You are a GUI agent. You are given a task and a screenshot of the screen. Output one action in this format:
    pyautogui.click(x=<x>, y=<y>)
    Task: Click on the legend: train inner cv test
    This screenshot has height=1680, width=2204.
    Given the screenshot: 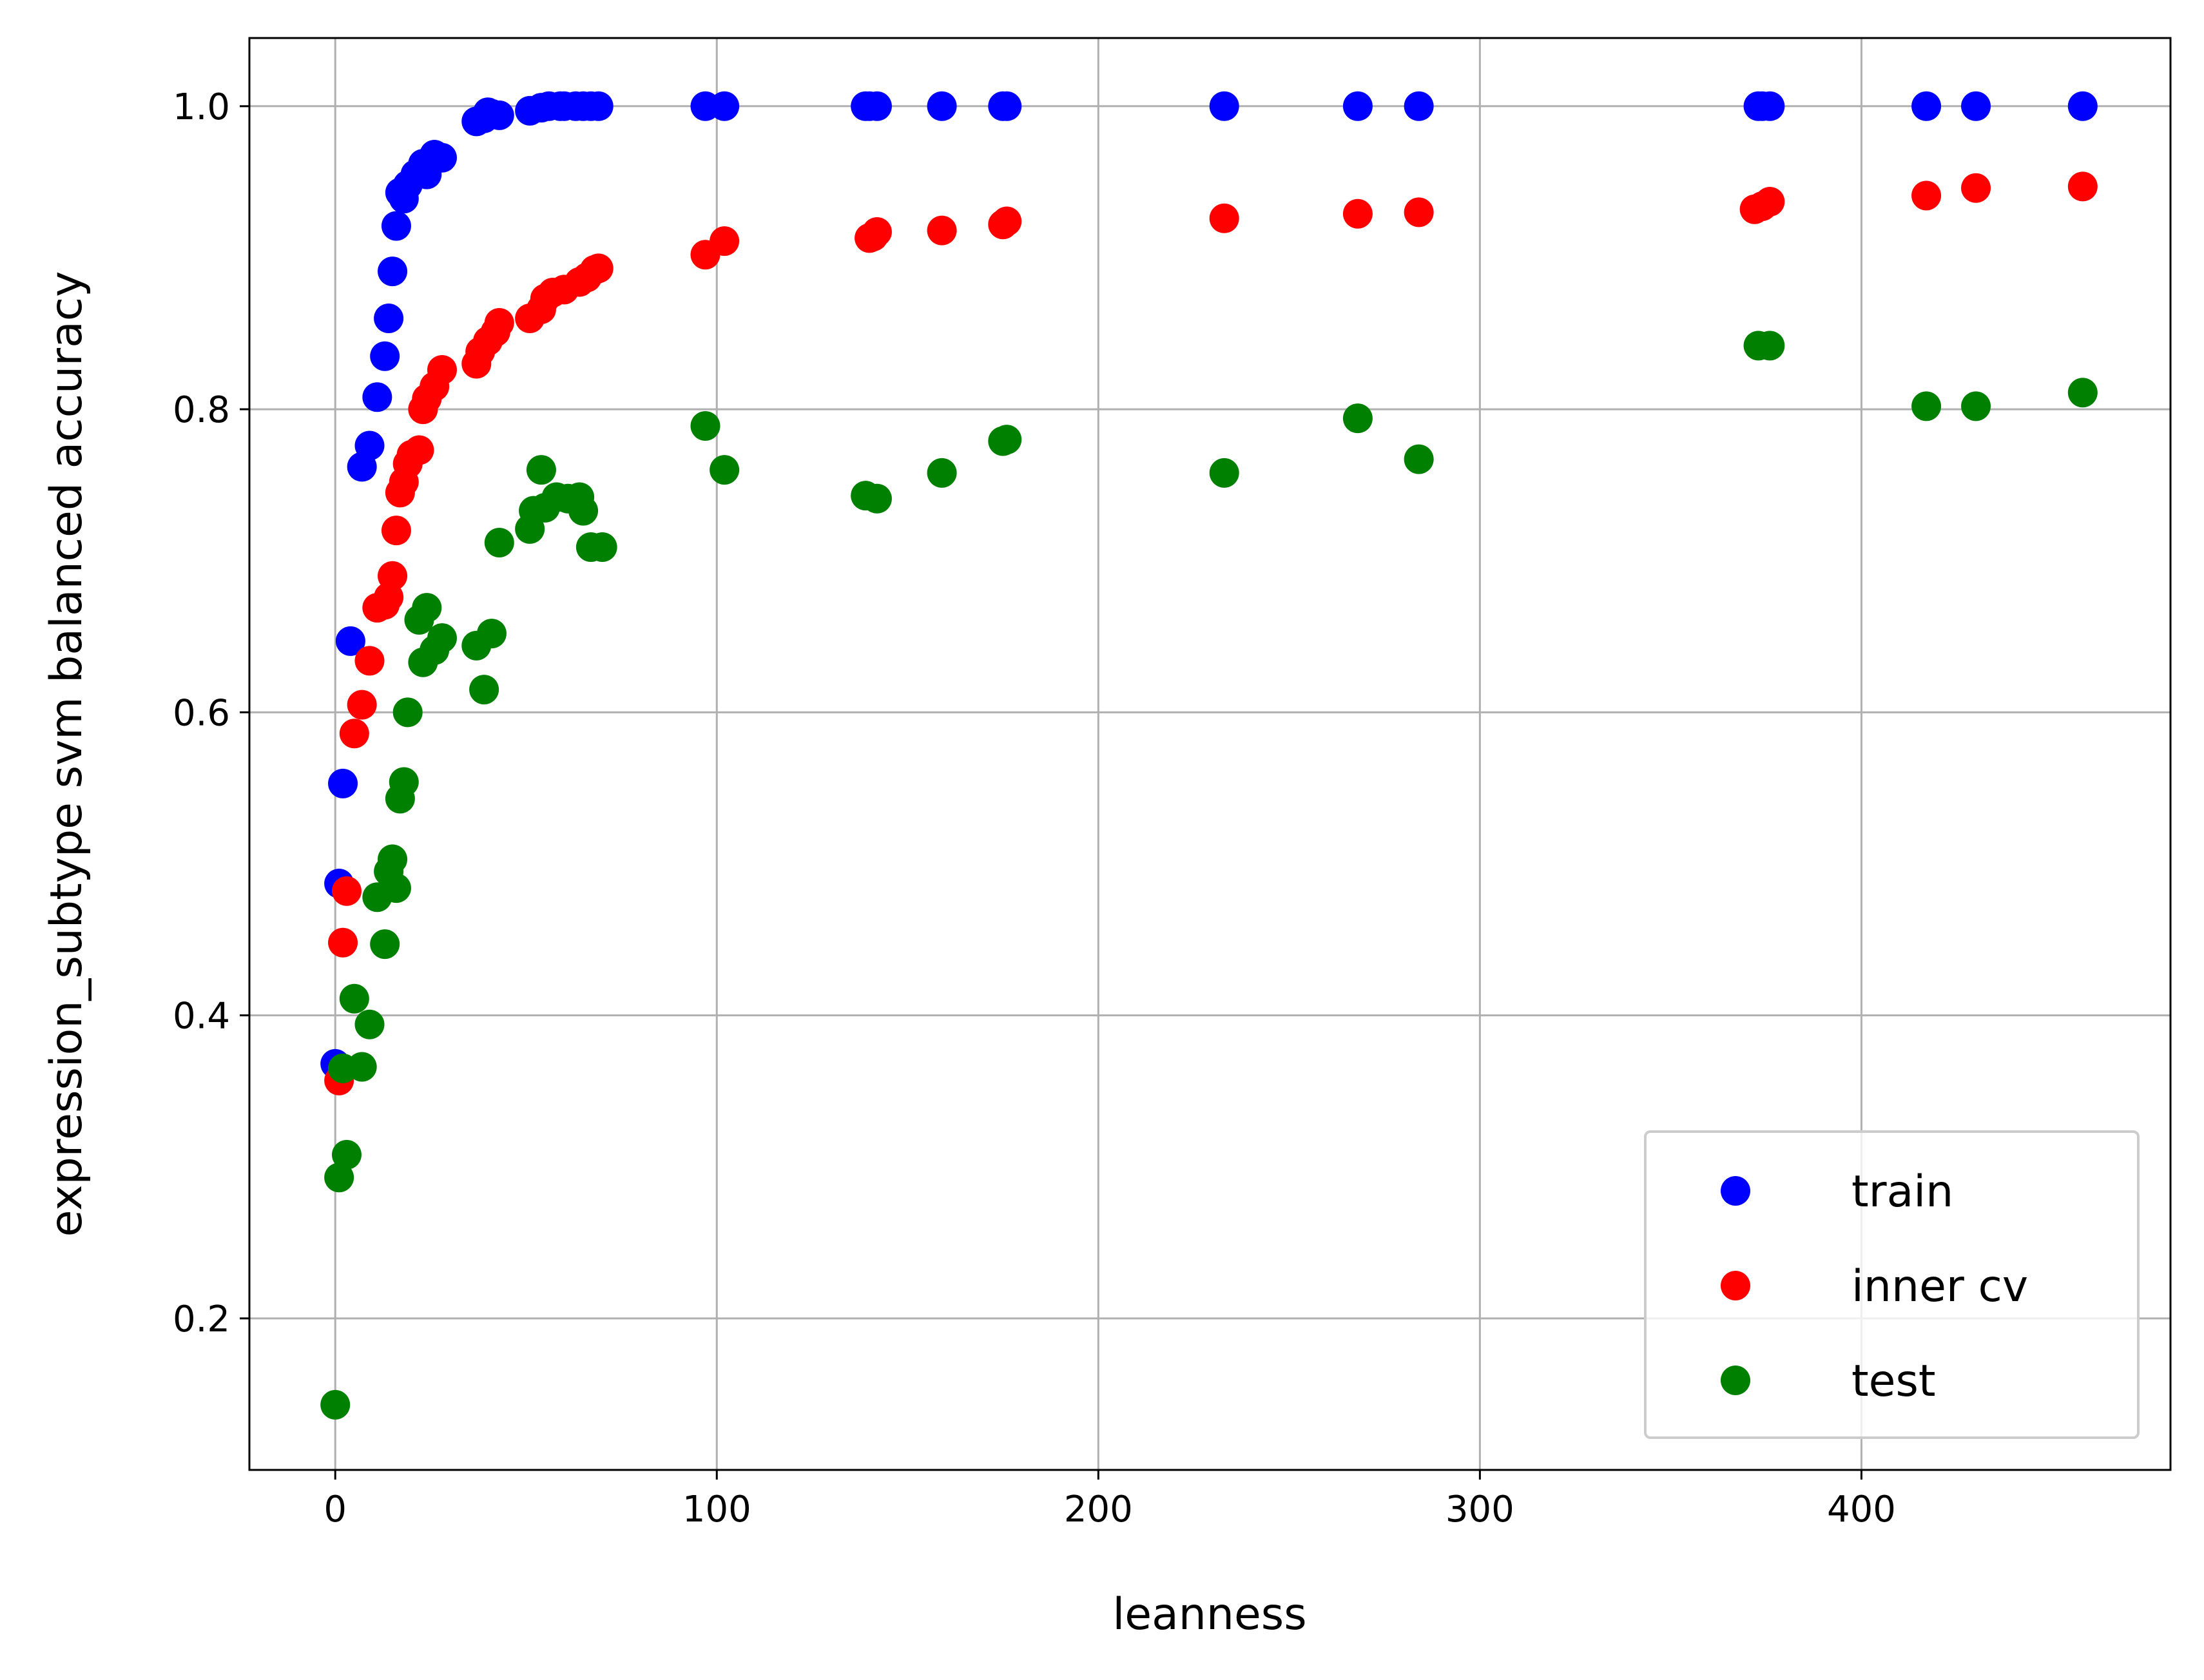 What is the action you would take?
    pyautogui.click(x=1892, y=1284)
    